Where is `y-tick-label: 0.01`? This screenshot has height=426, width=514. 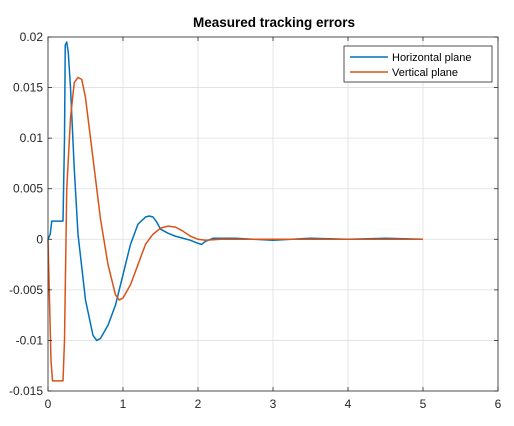
y-tick-label: 0.01 is located at coordinates (32, 138).